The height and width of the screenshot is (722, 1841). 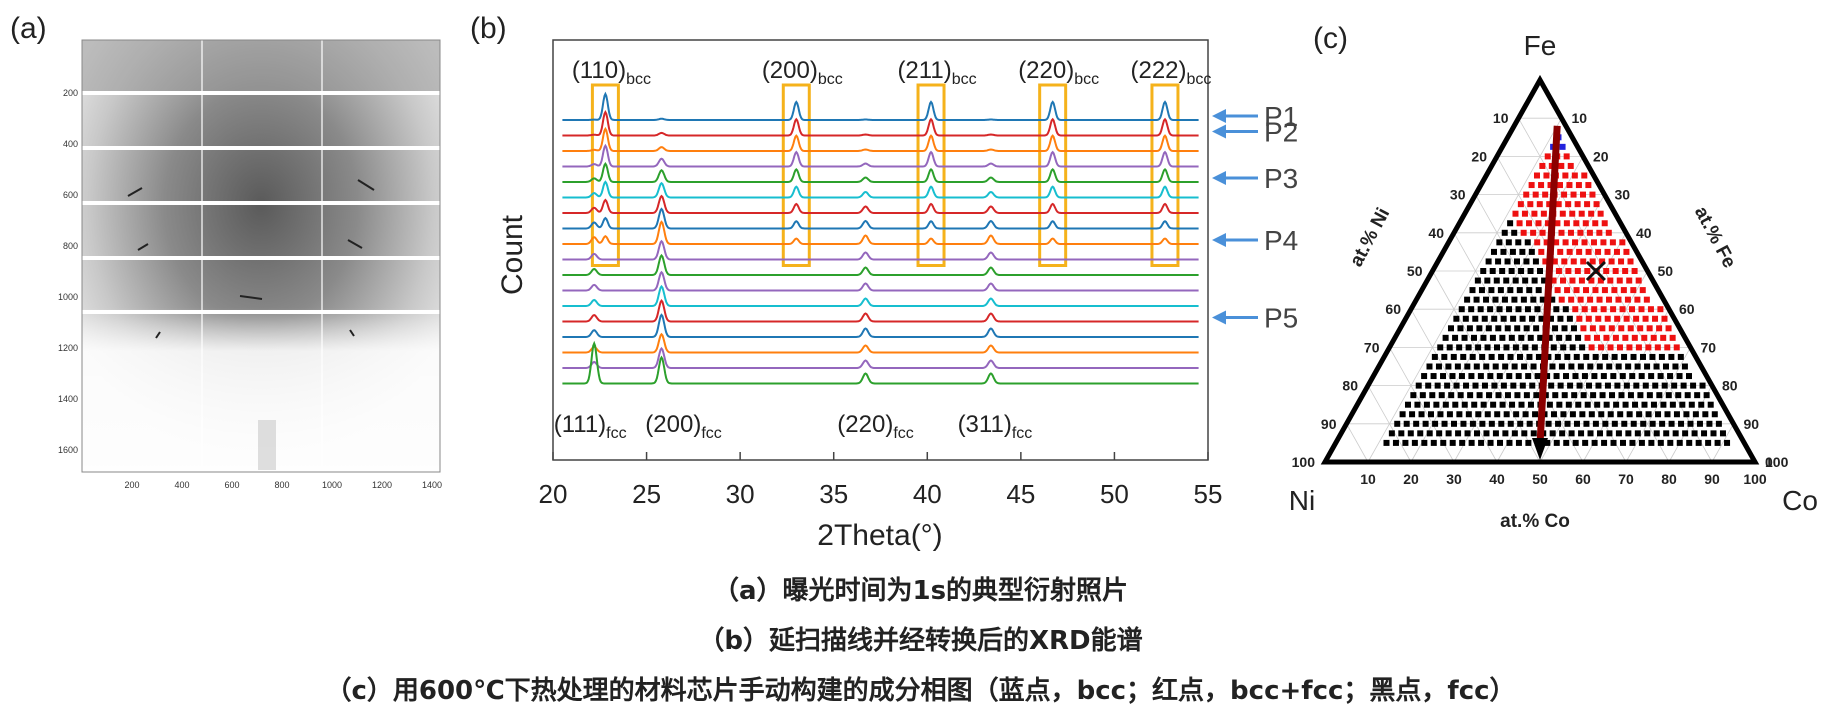 What do you see at coordinates (605, 175) in the screenshot?
I see `bcc-peak-box` at bounding box center [605, 175].